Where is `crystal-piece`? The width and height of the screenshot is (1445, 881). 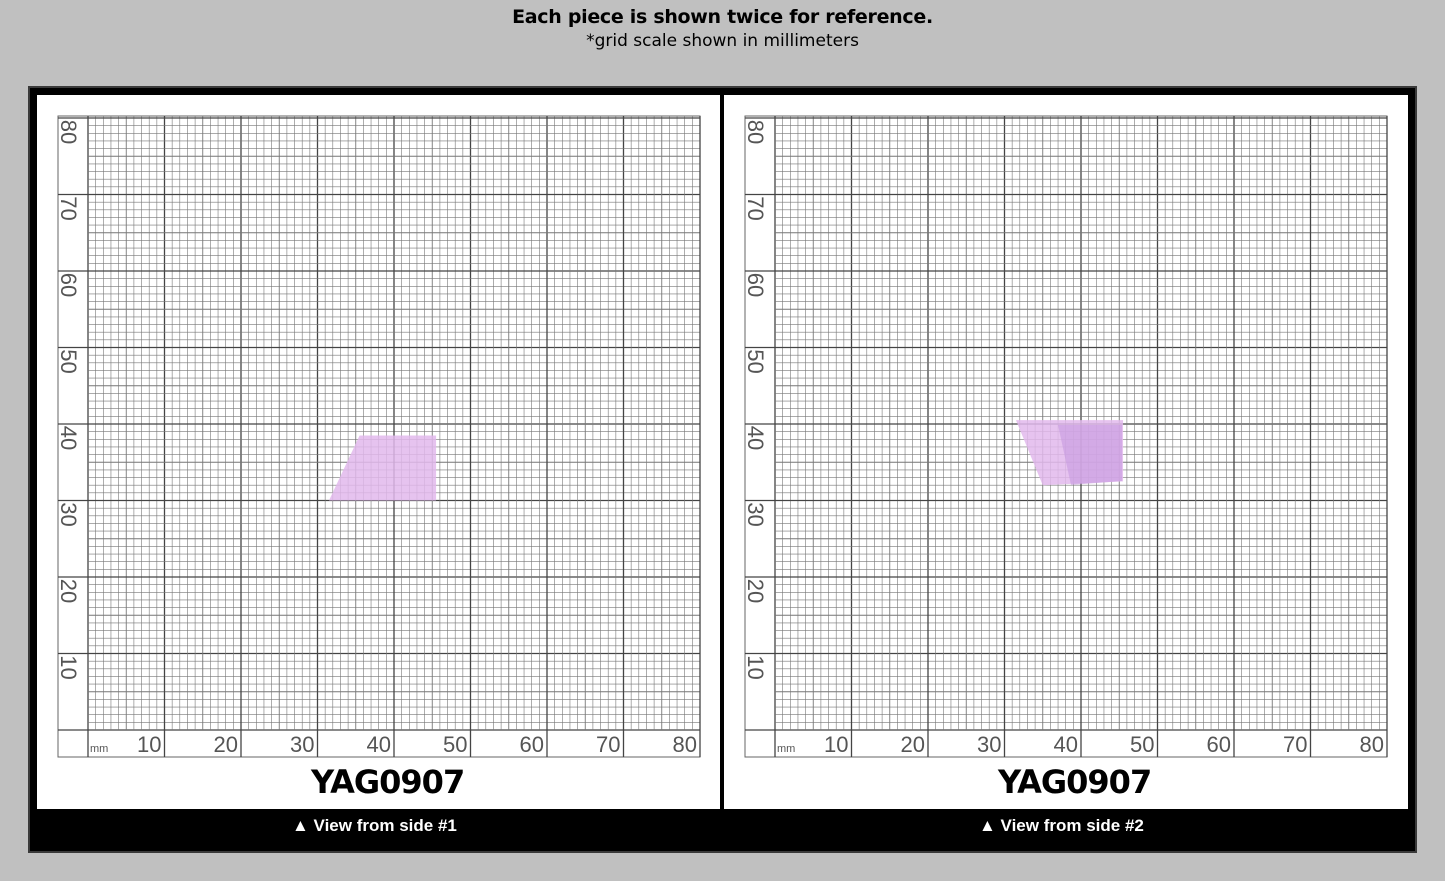
crystal-piece is located at coordinates (382, 468).